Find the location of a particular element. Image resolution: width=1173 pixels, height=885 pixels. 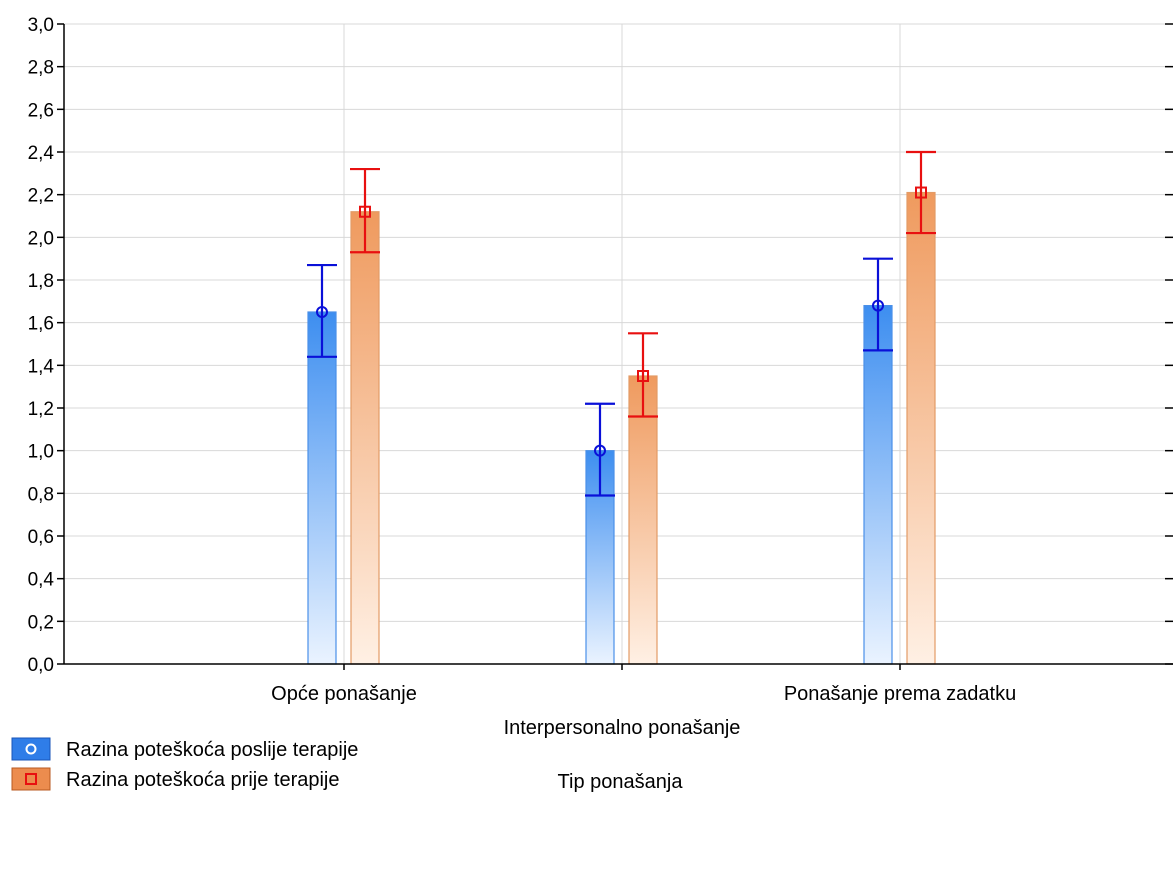

legend-label: Razina poteškoća poslije terapije is located at coordinates (212, 750).